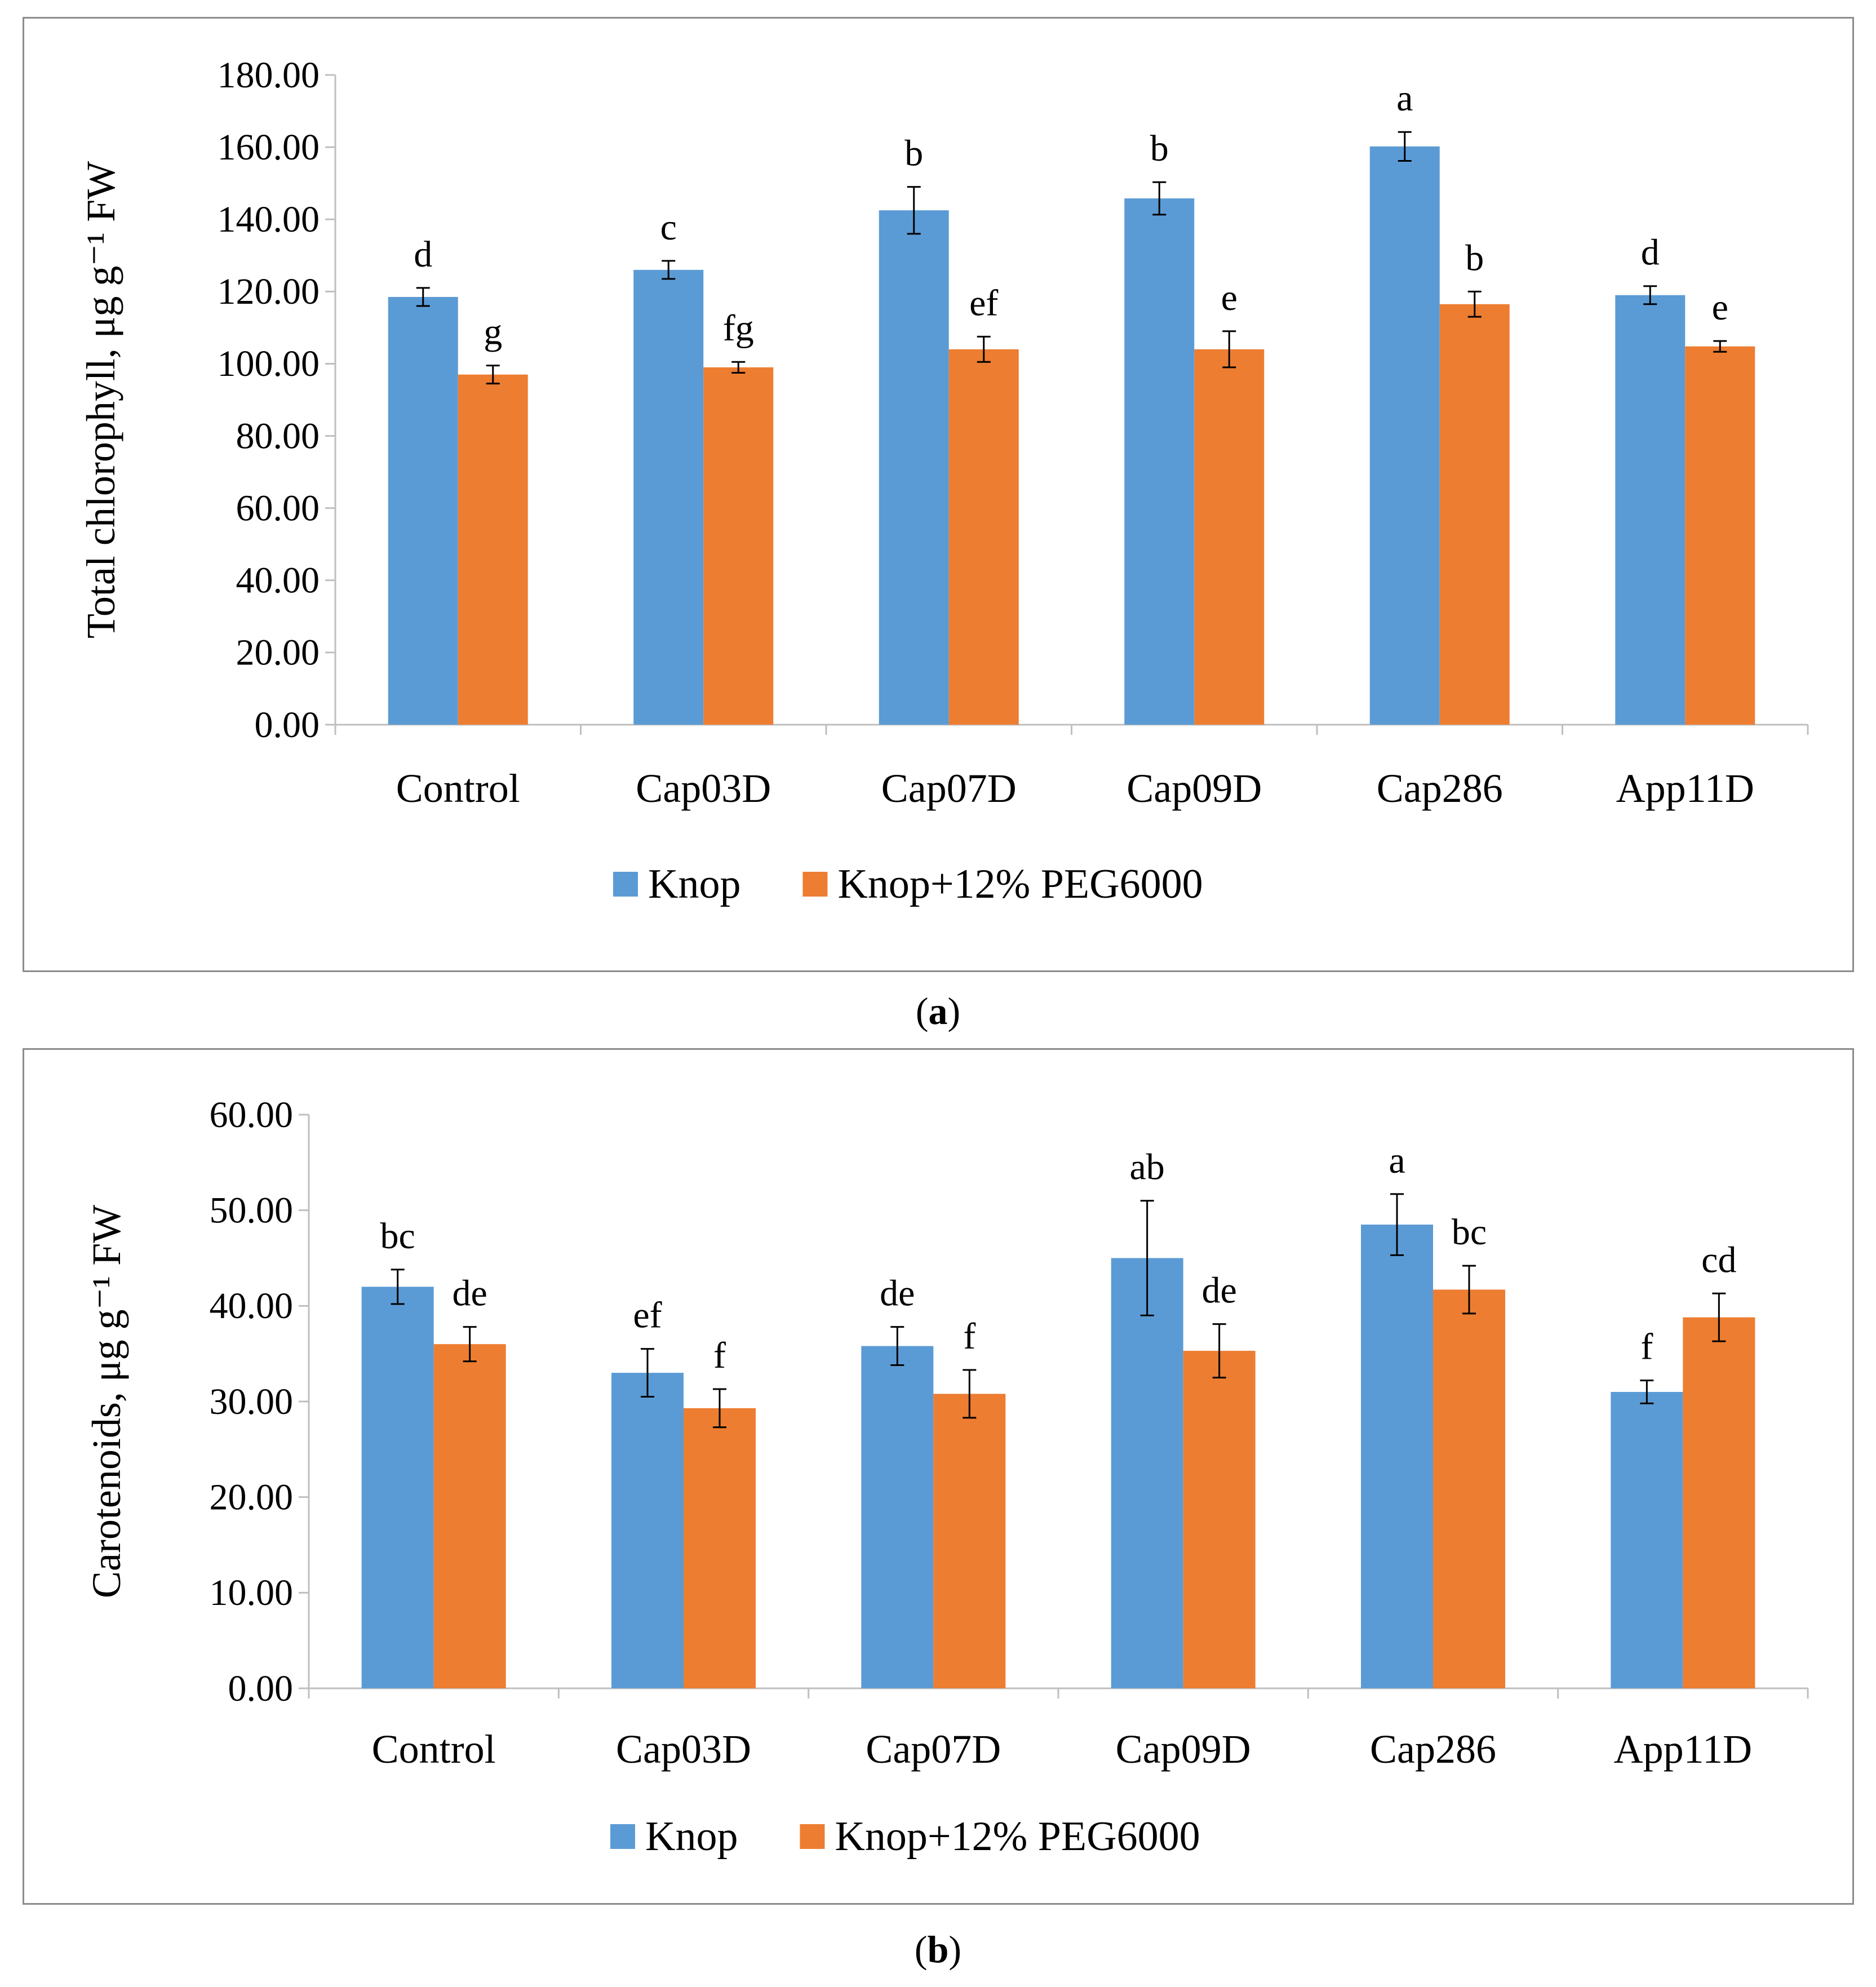 The height and width of the screenshot is (1987, 1876). What do you see at coordinates (269, 291) in the screenshot?
I see `y-tick-label: 120.00` at bounding box center [269, 291].